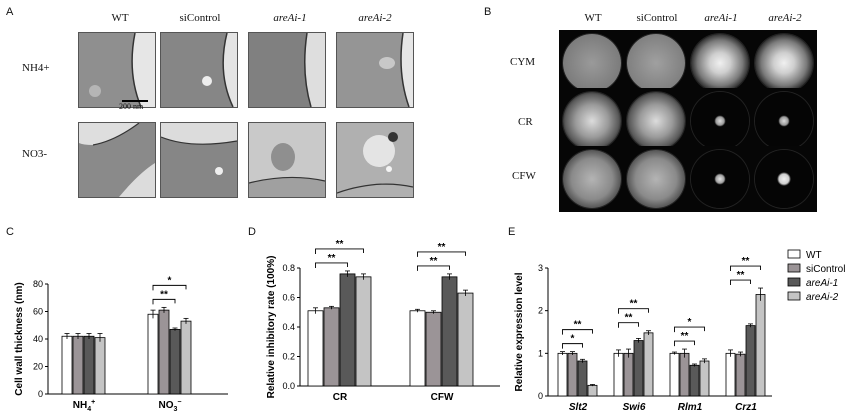  Describe the element at coordinates (540, 311) in the screenshot. I see `y-tick-label: 2` at that location.